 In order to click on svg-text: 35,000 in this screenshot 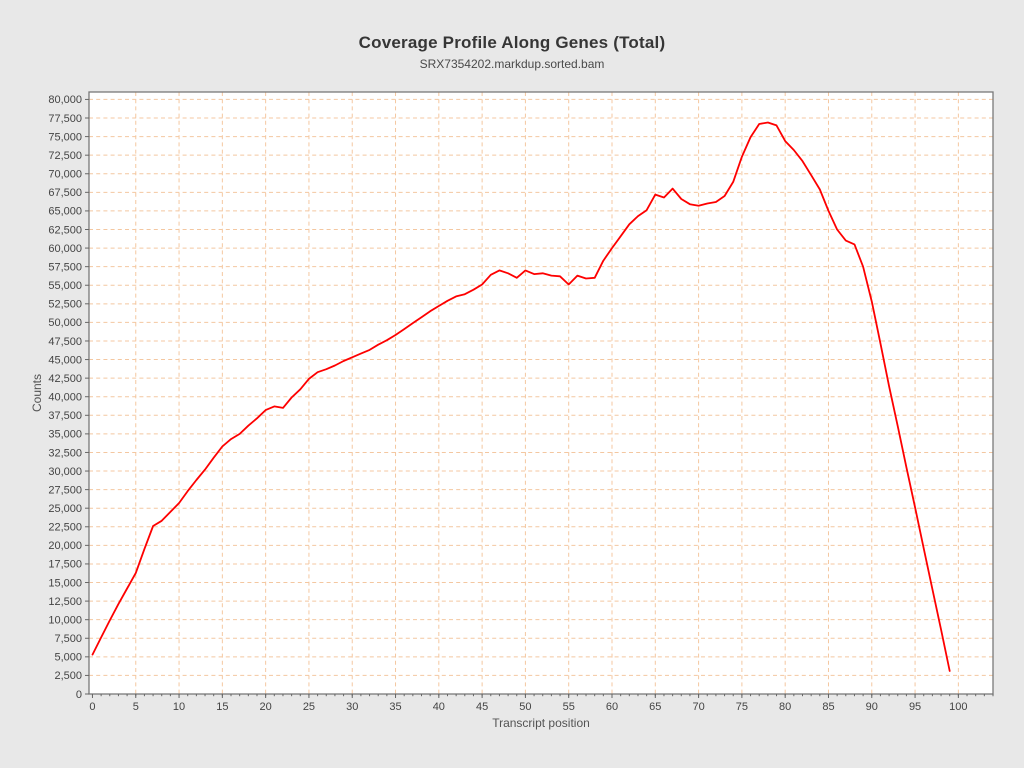, I will do `click(65, 435)`.